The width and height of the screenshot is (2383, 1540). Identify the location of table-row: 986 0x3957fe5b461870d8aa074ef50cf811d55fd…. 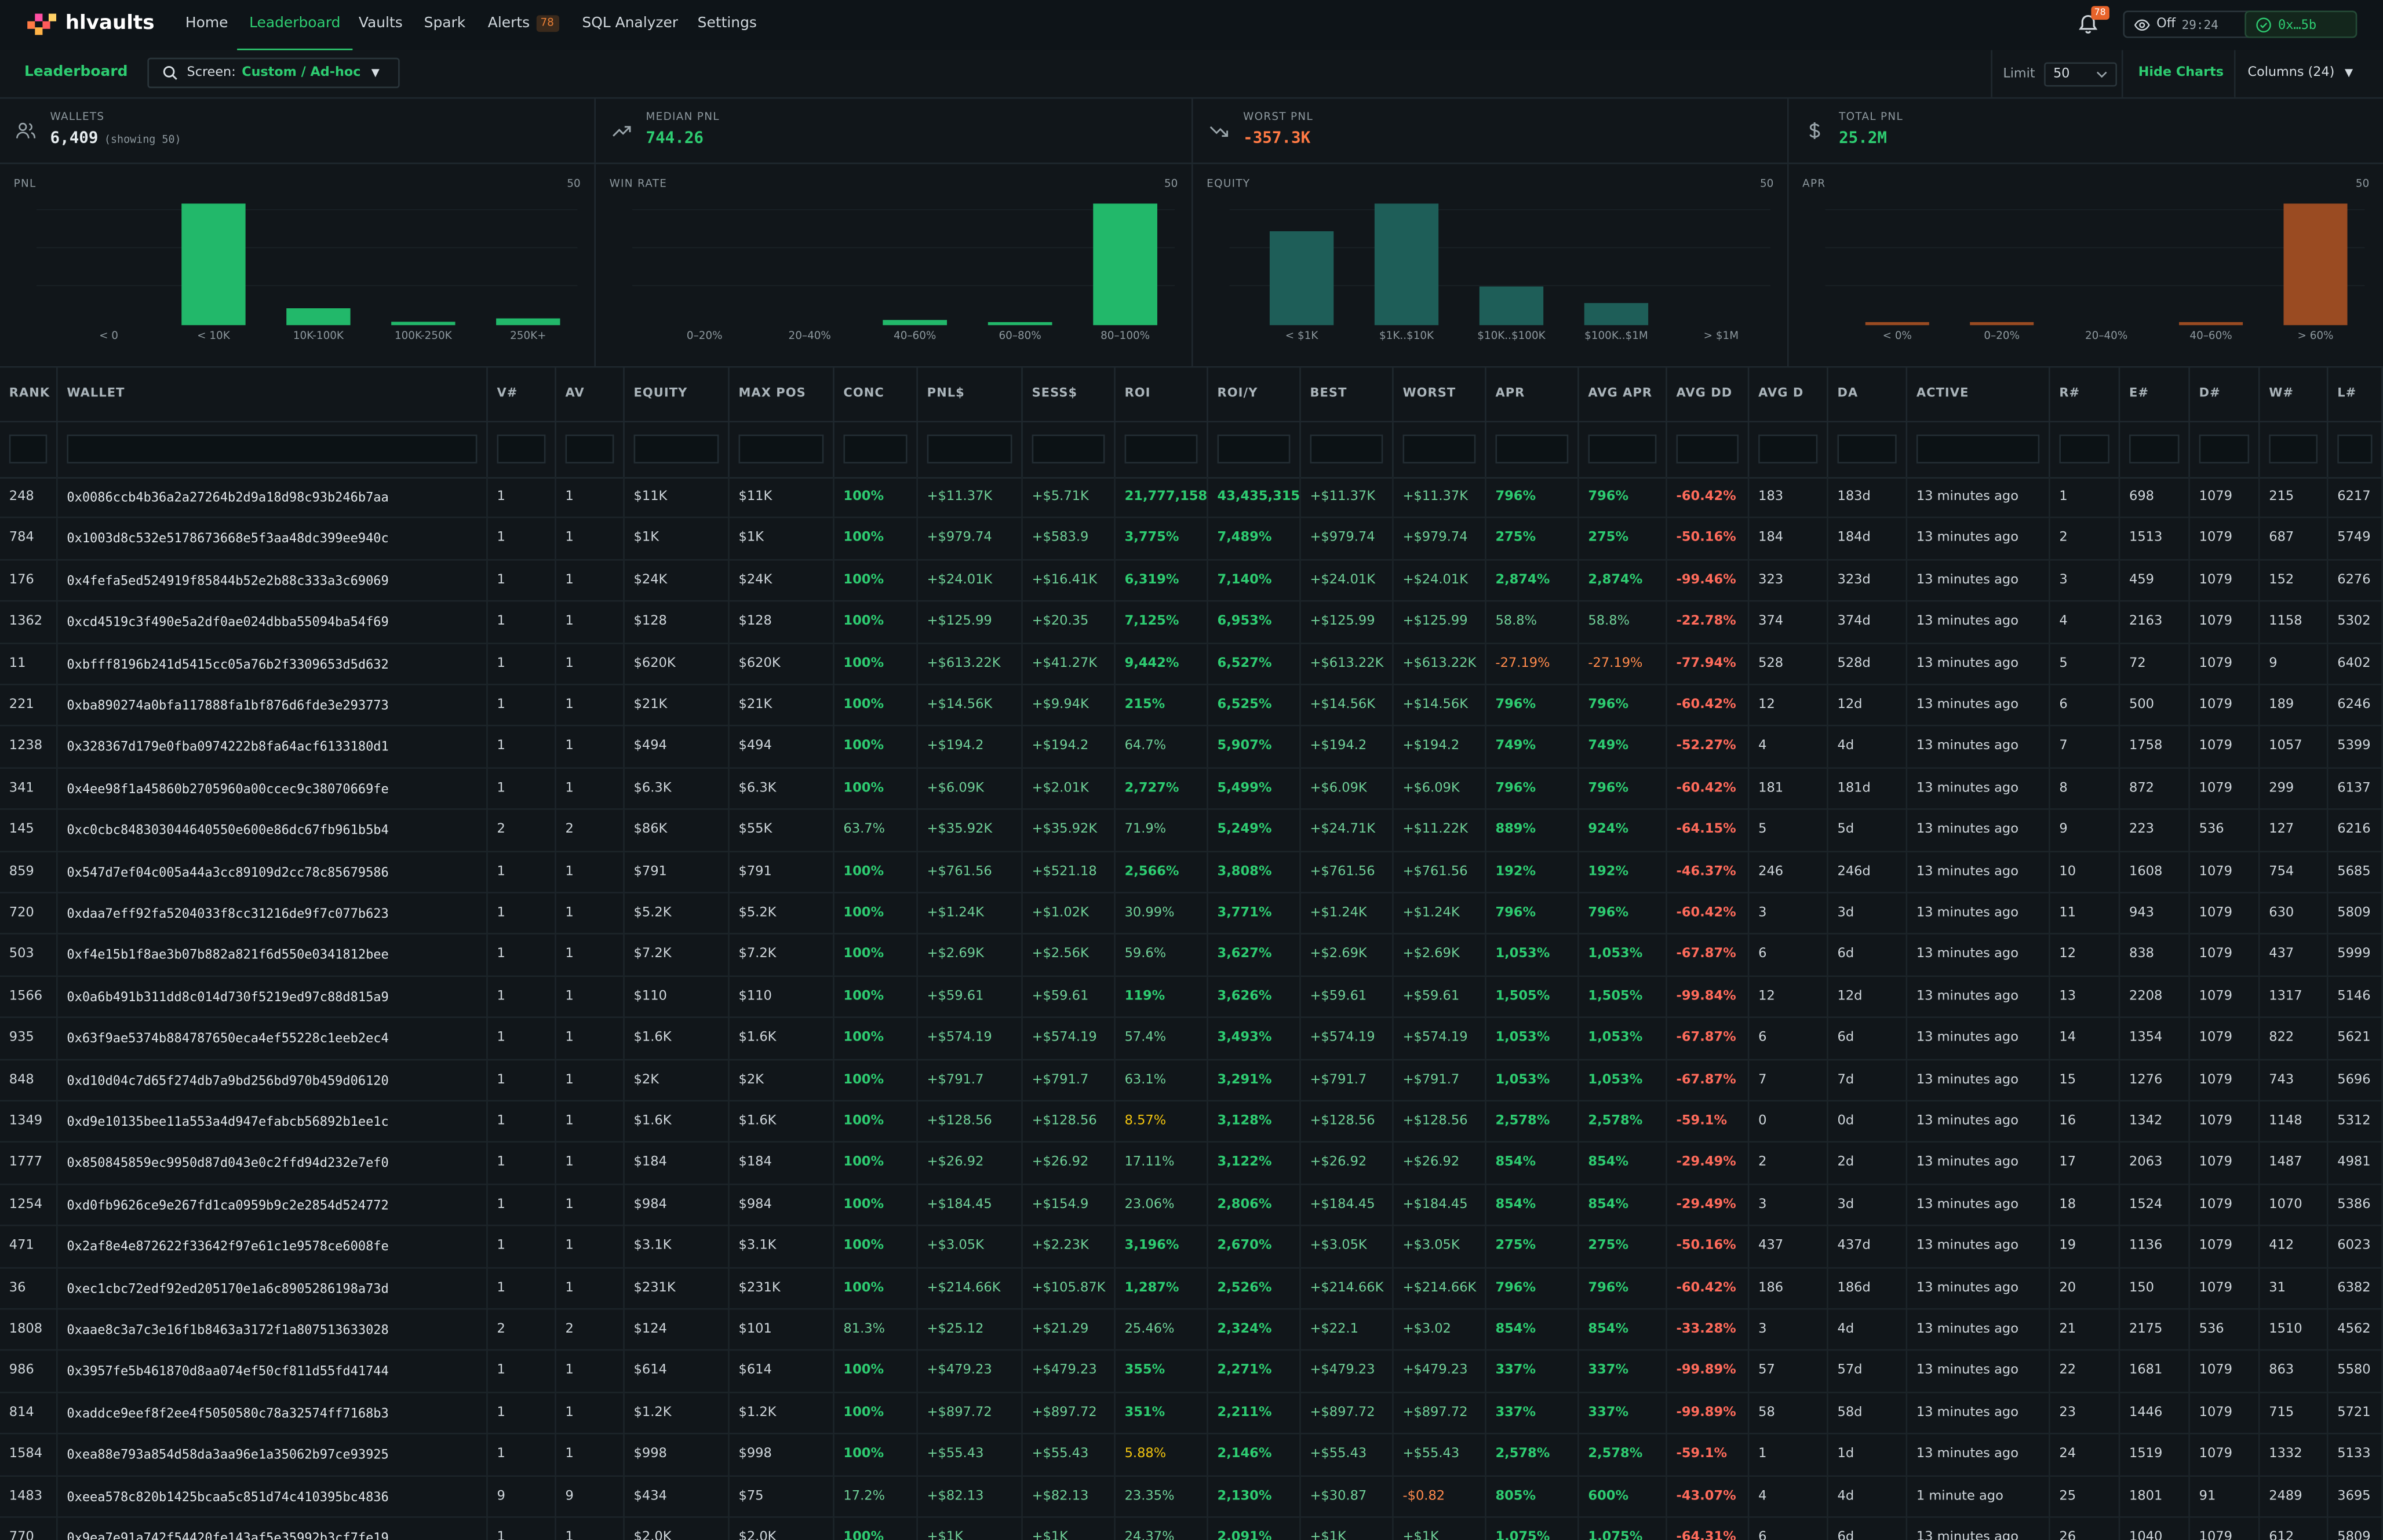
(1191, 1372).